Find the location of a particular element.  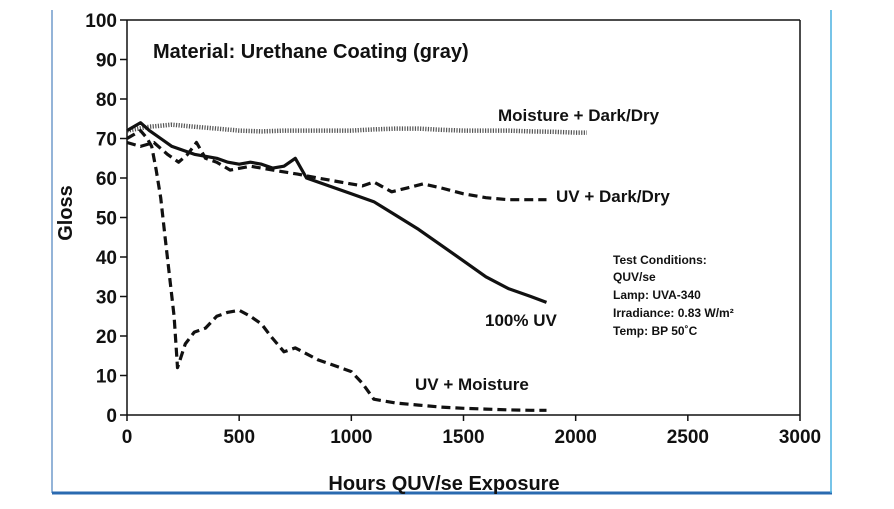

y-tick-label: 60 is located at coordinates (106, 179).